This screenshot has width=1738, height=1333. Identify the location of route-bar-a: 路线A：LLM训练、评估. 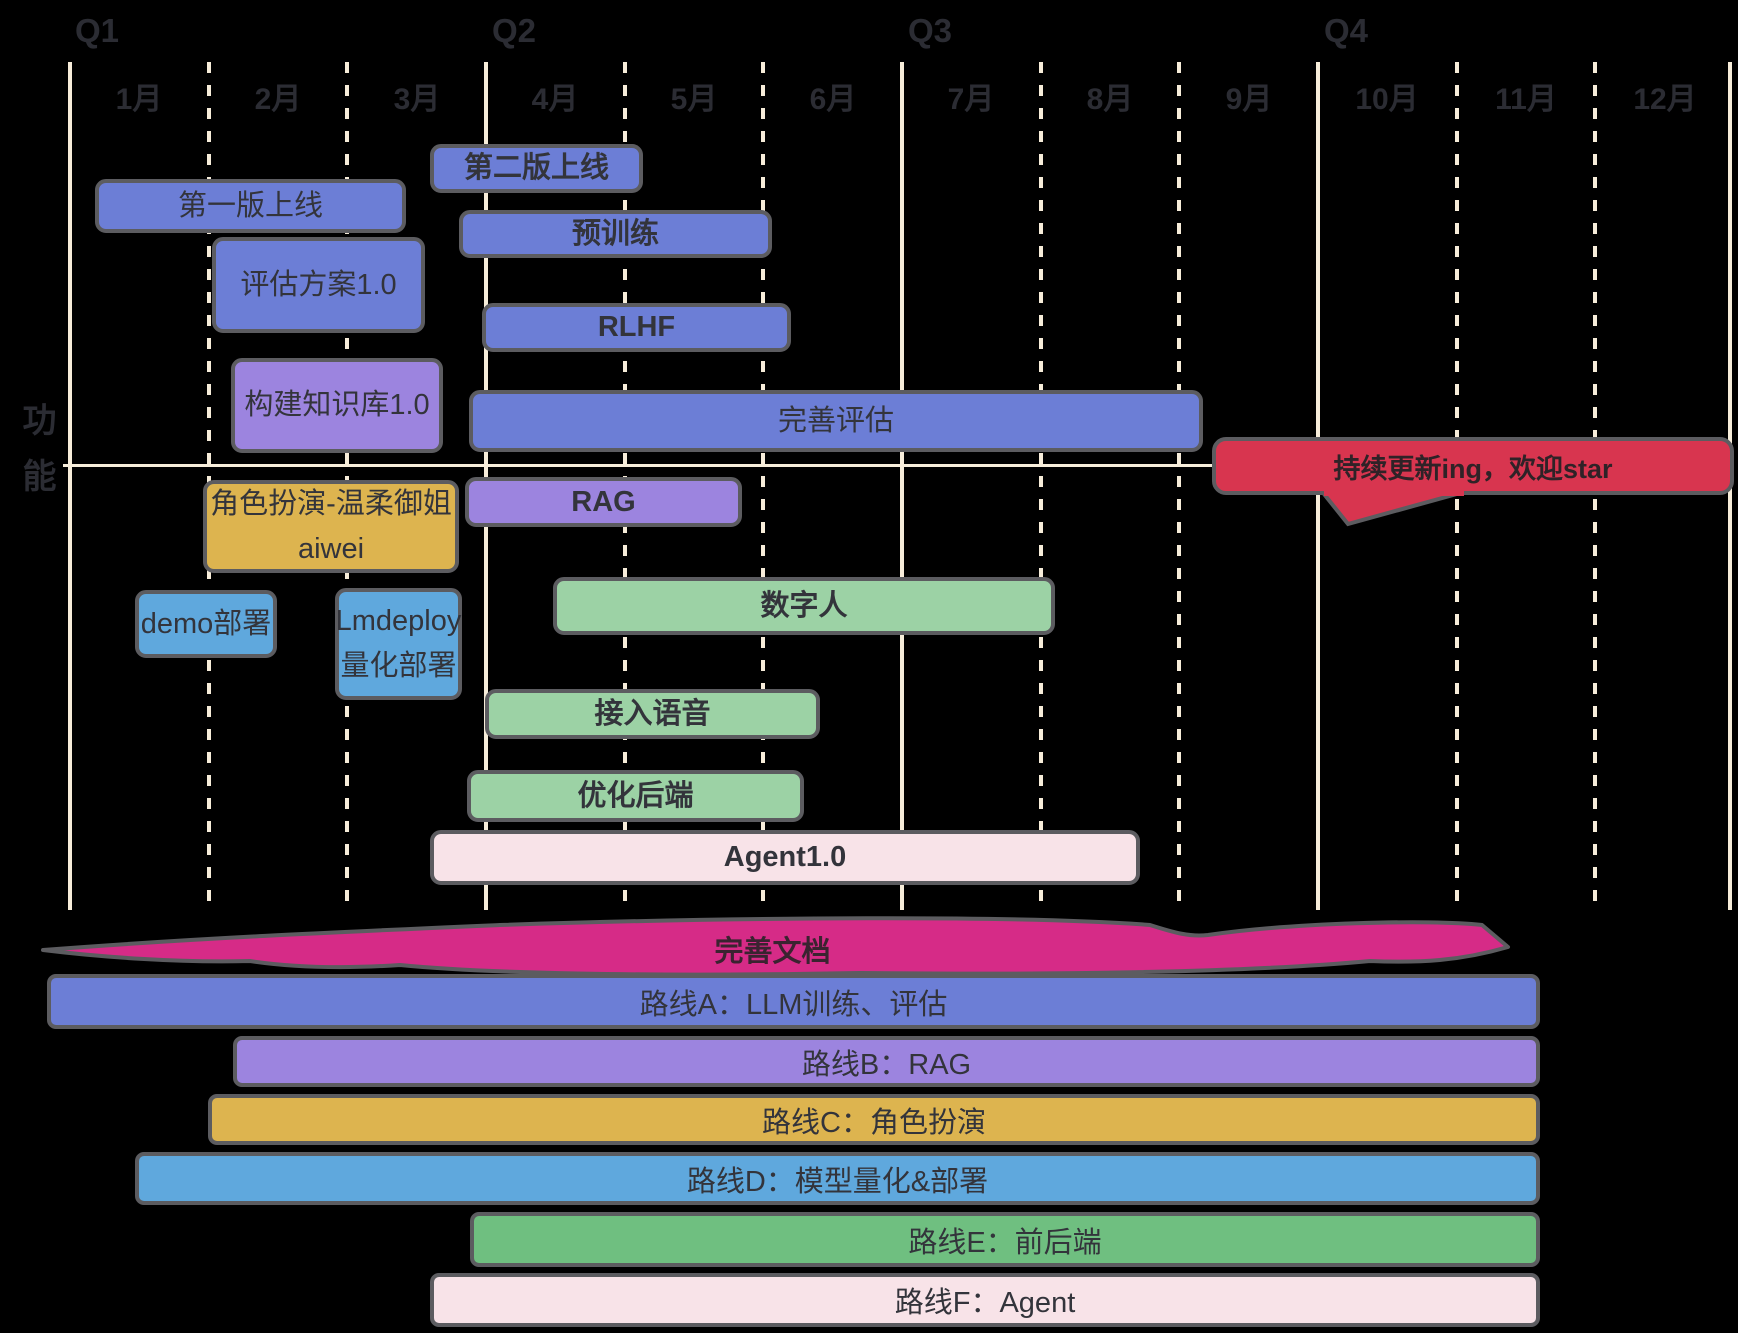
(793, 1001).